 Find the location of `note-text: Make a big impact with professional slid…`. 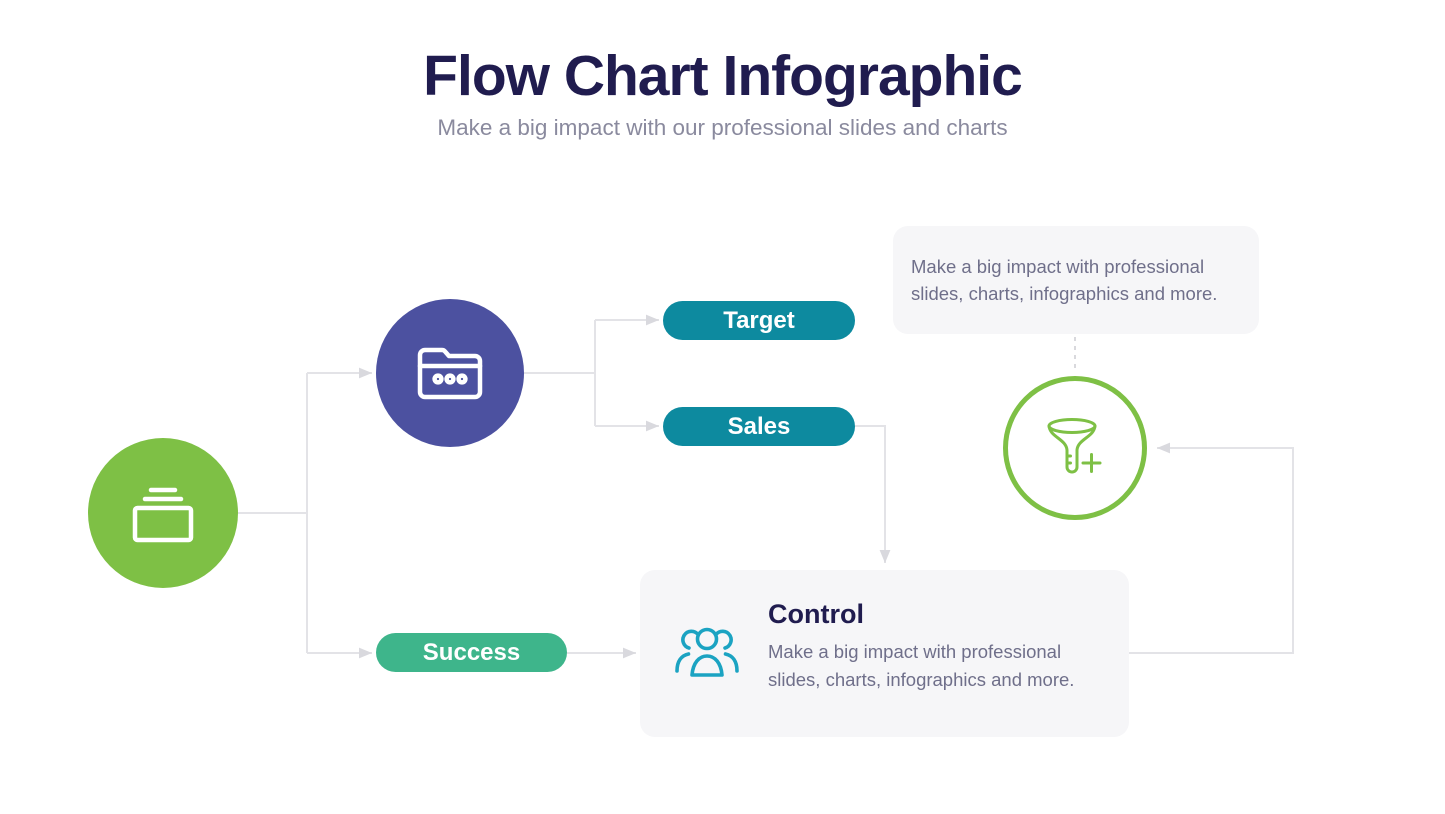

note-text: Make a big impact with professional slid… is located at coordinates (1064, 280).